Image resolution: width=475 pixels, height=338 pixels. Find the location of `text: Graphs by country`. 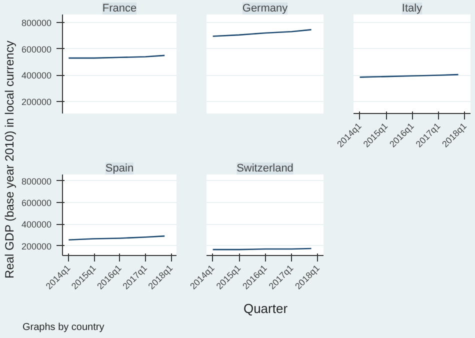

text: Graphs by country is located at coordinates (63, 327).